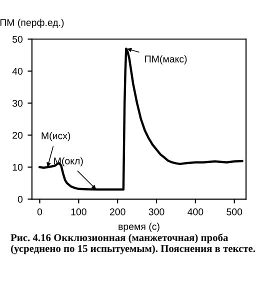 This screenshot has width=264, height=292. What do you see at coordinates (196, 212) in the screenshot?
I see `x-tick-label: 400` at bounding box center [196, 212].